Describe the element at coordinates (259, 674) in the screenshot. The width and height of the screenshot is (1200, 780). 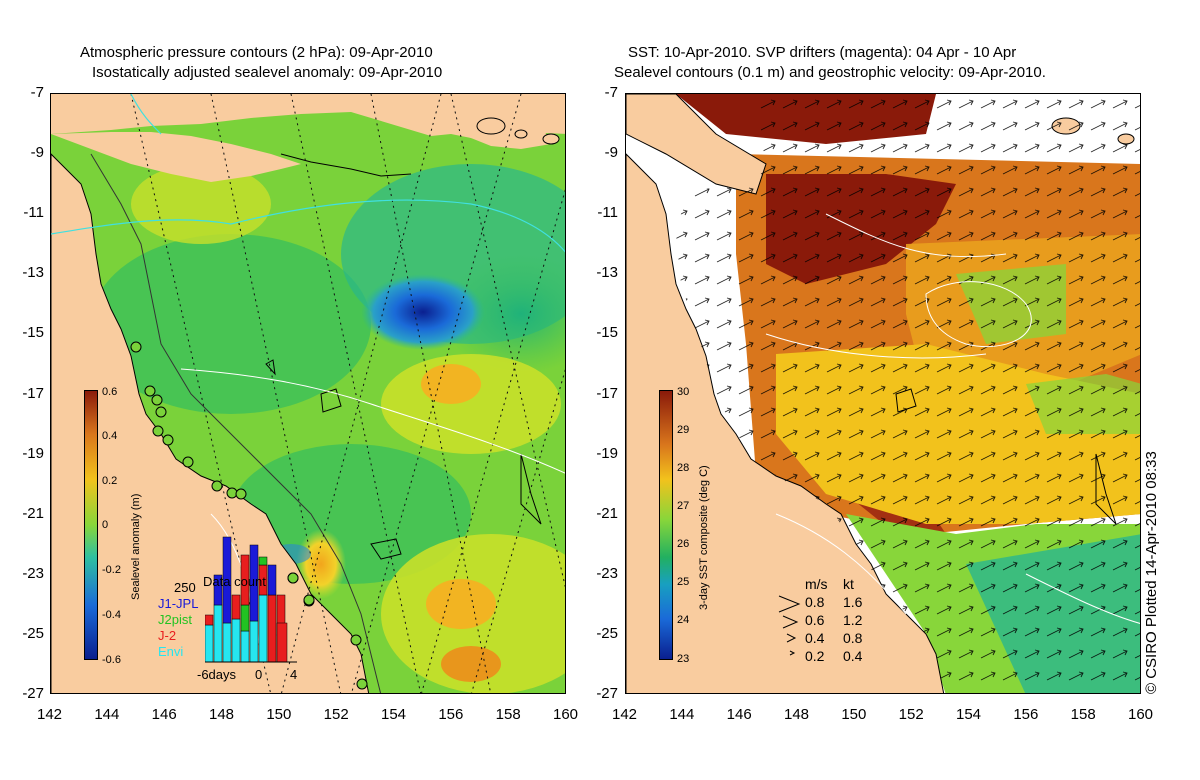
I see `data-count-xlabel: 0` at that location.